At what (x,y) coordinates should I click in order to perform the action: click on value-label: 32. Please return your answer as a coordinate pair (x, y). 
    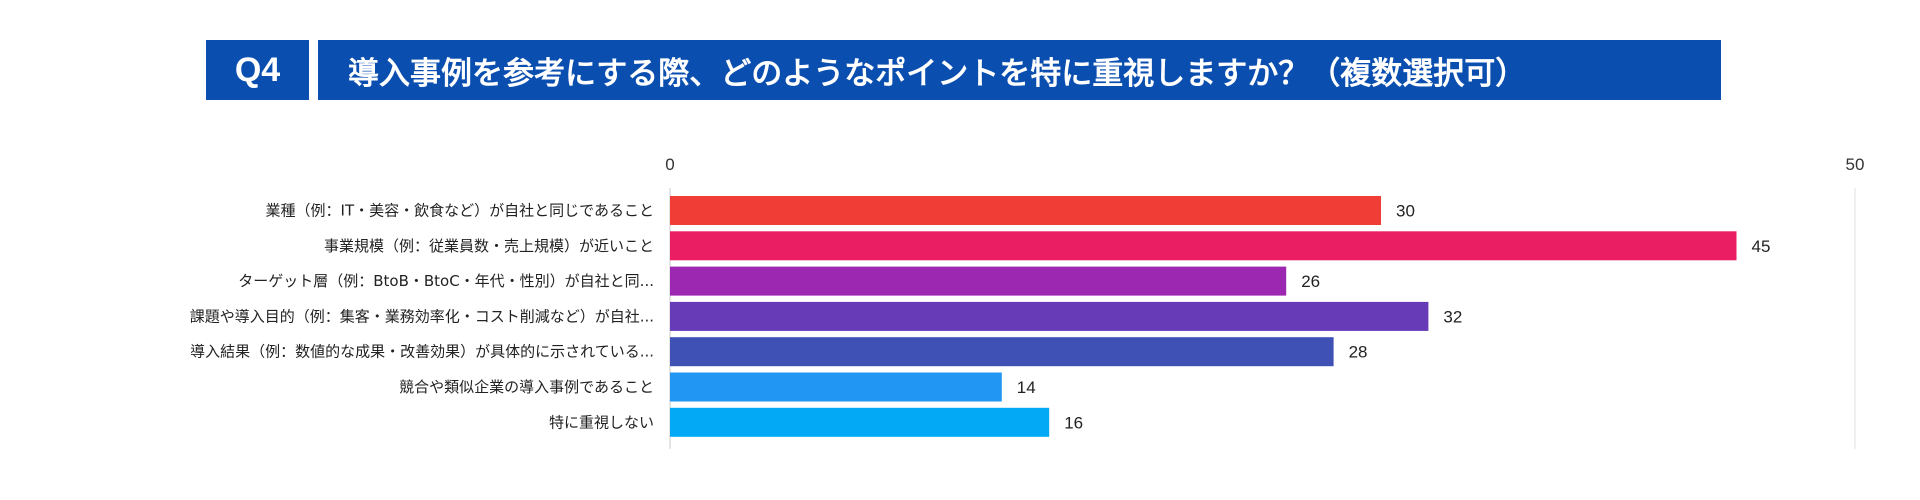
    Looking at the image, I should click on (1452, 316).